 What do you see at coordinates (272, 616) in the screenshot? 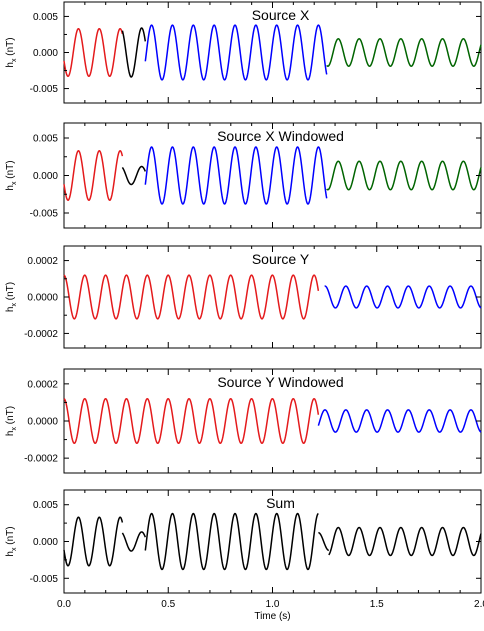
I see `x-axis-label: Time (s)` at bounding box center [272, 616].